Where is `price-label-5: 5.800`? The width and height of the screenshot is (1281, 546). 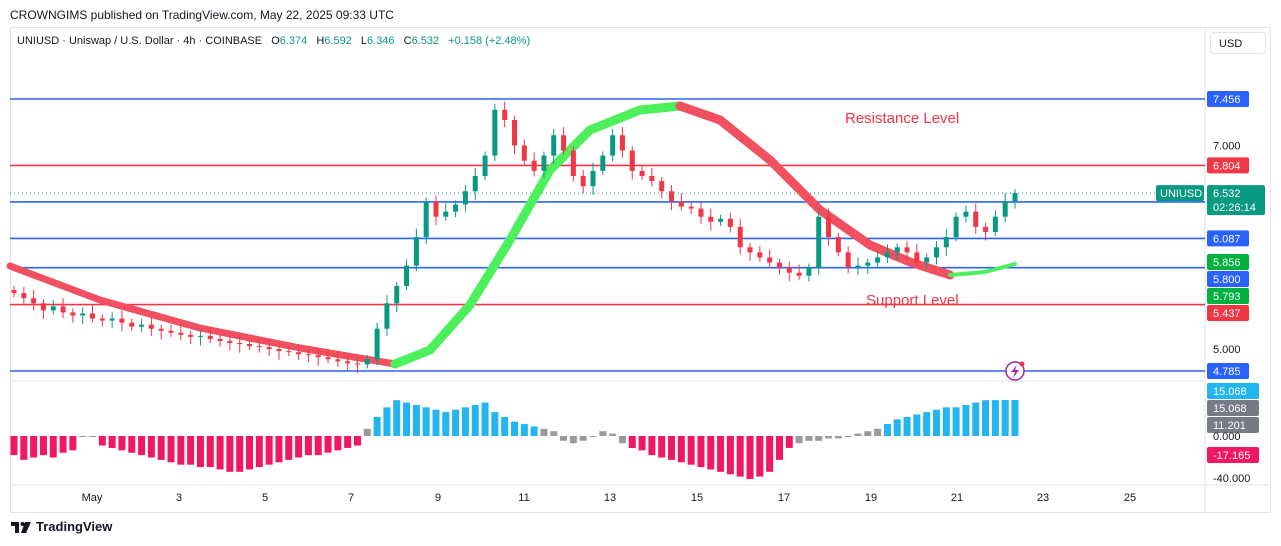
price-label-5: 5.800 is located at coordinates (1227, 280).